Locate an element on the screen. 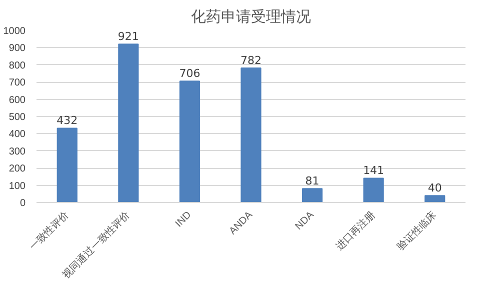  y-tick-label: 1000 is located at coordinates (14, 31).